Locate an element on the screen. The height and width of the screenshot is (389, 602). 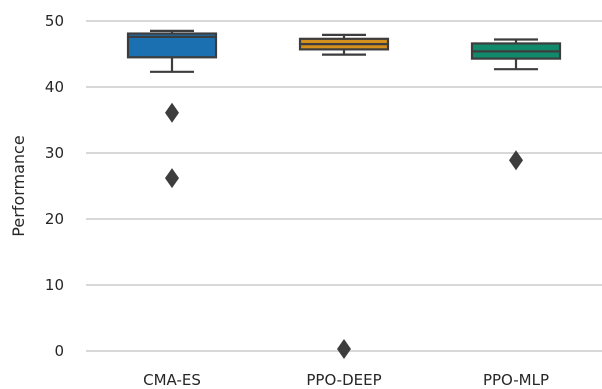
y-tick-label-0: 0 is located at coordinates (59, 351).